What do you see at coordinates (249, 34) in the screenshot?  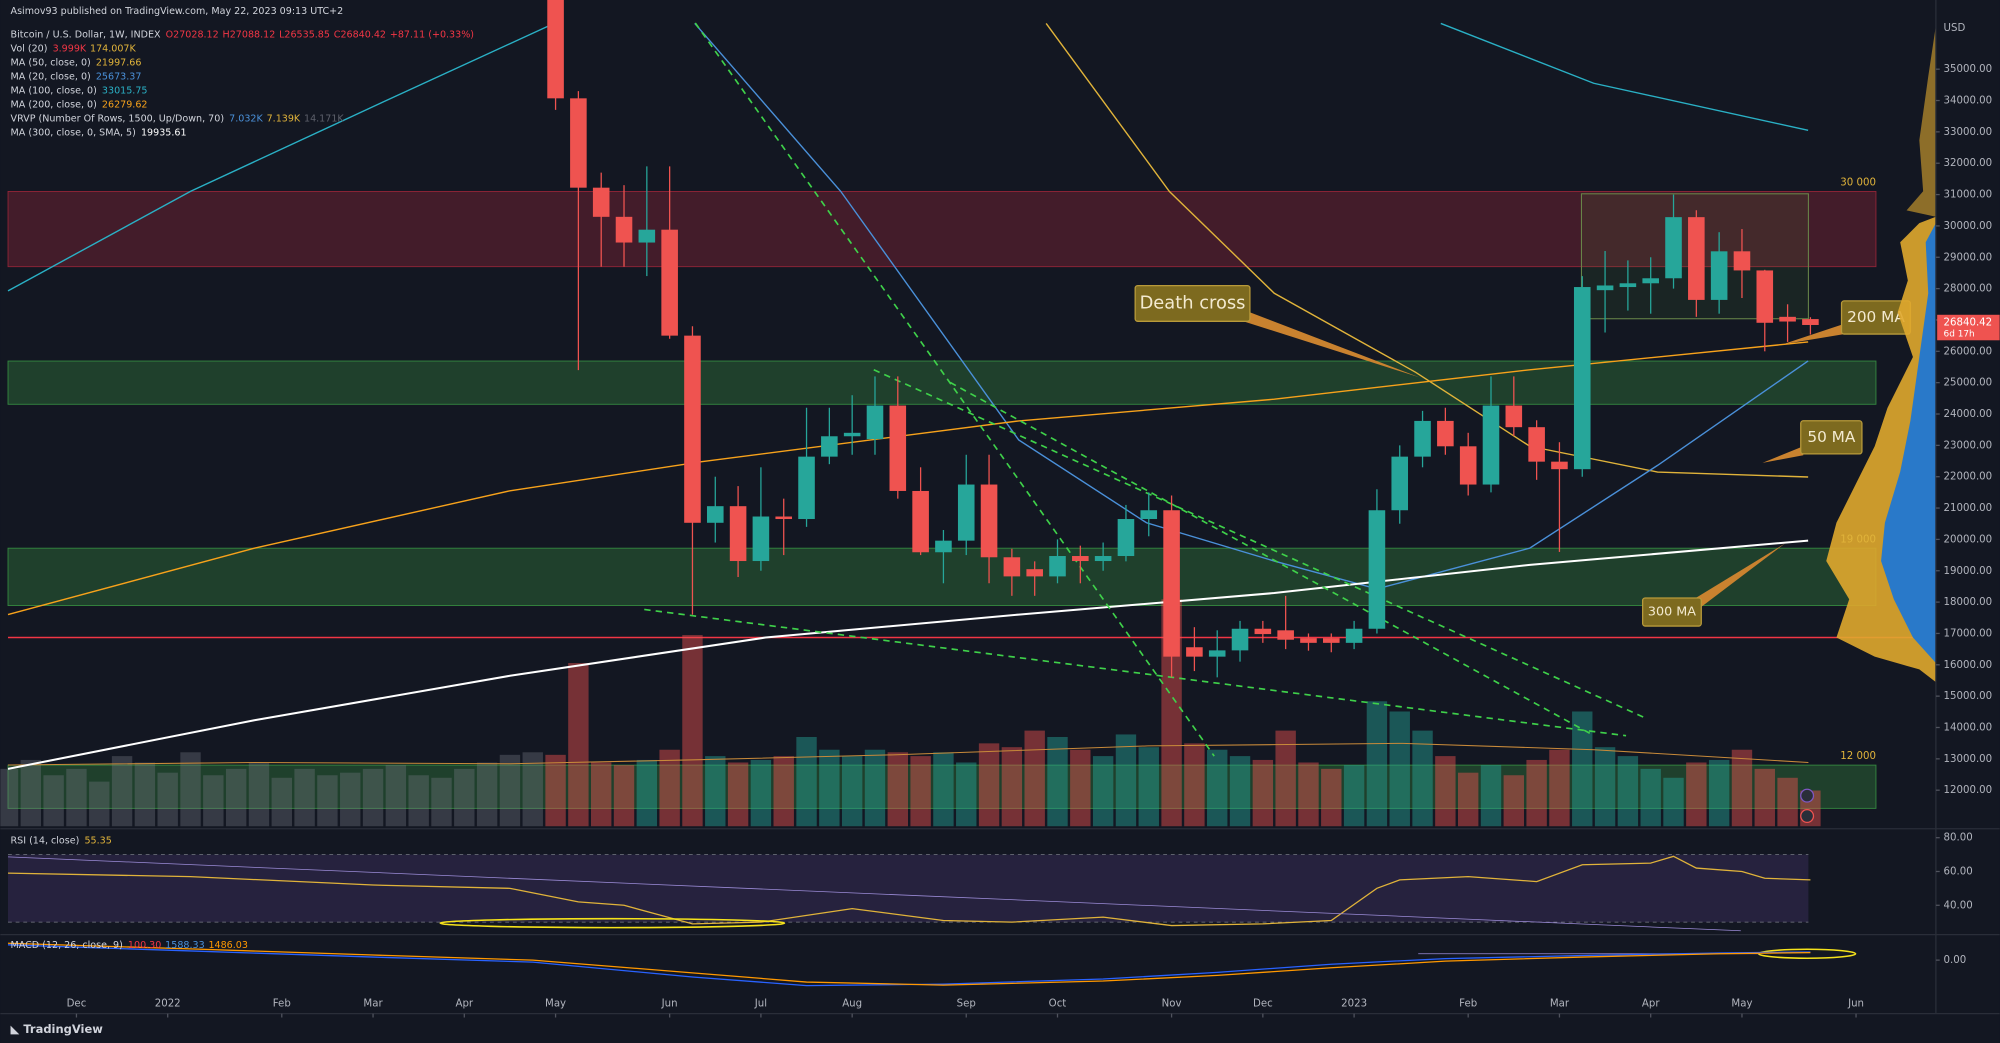 I see `legend-value: H27088.12` at bounding box center [249, 34].